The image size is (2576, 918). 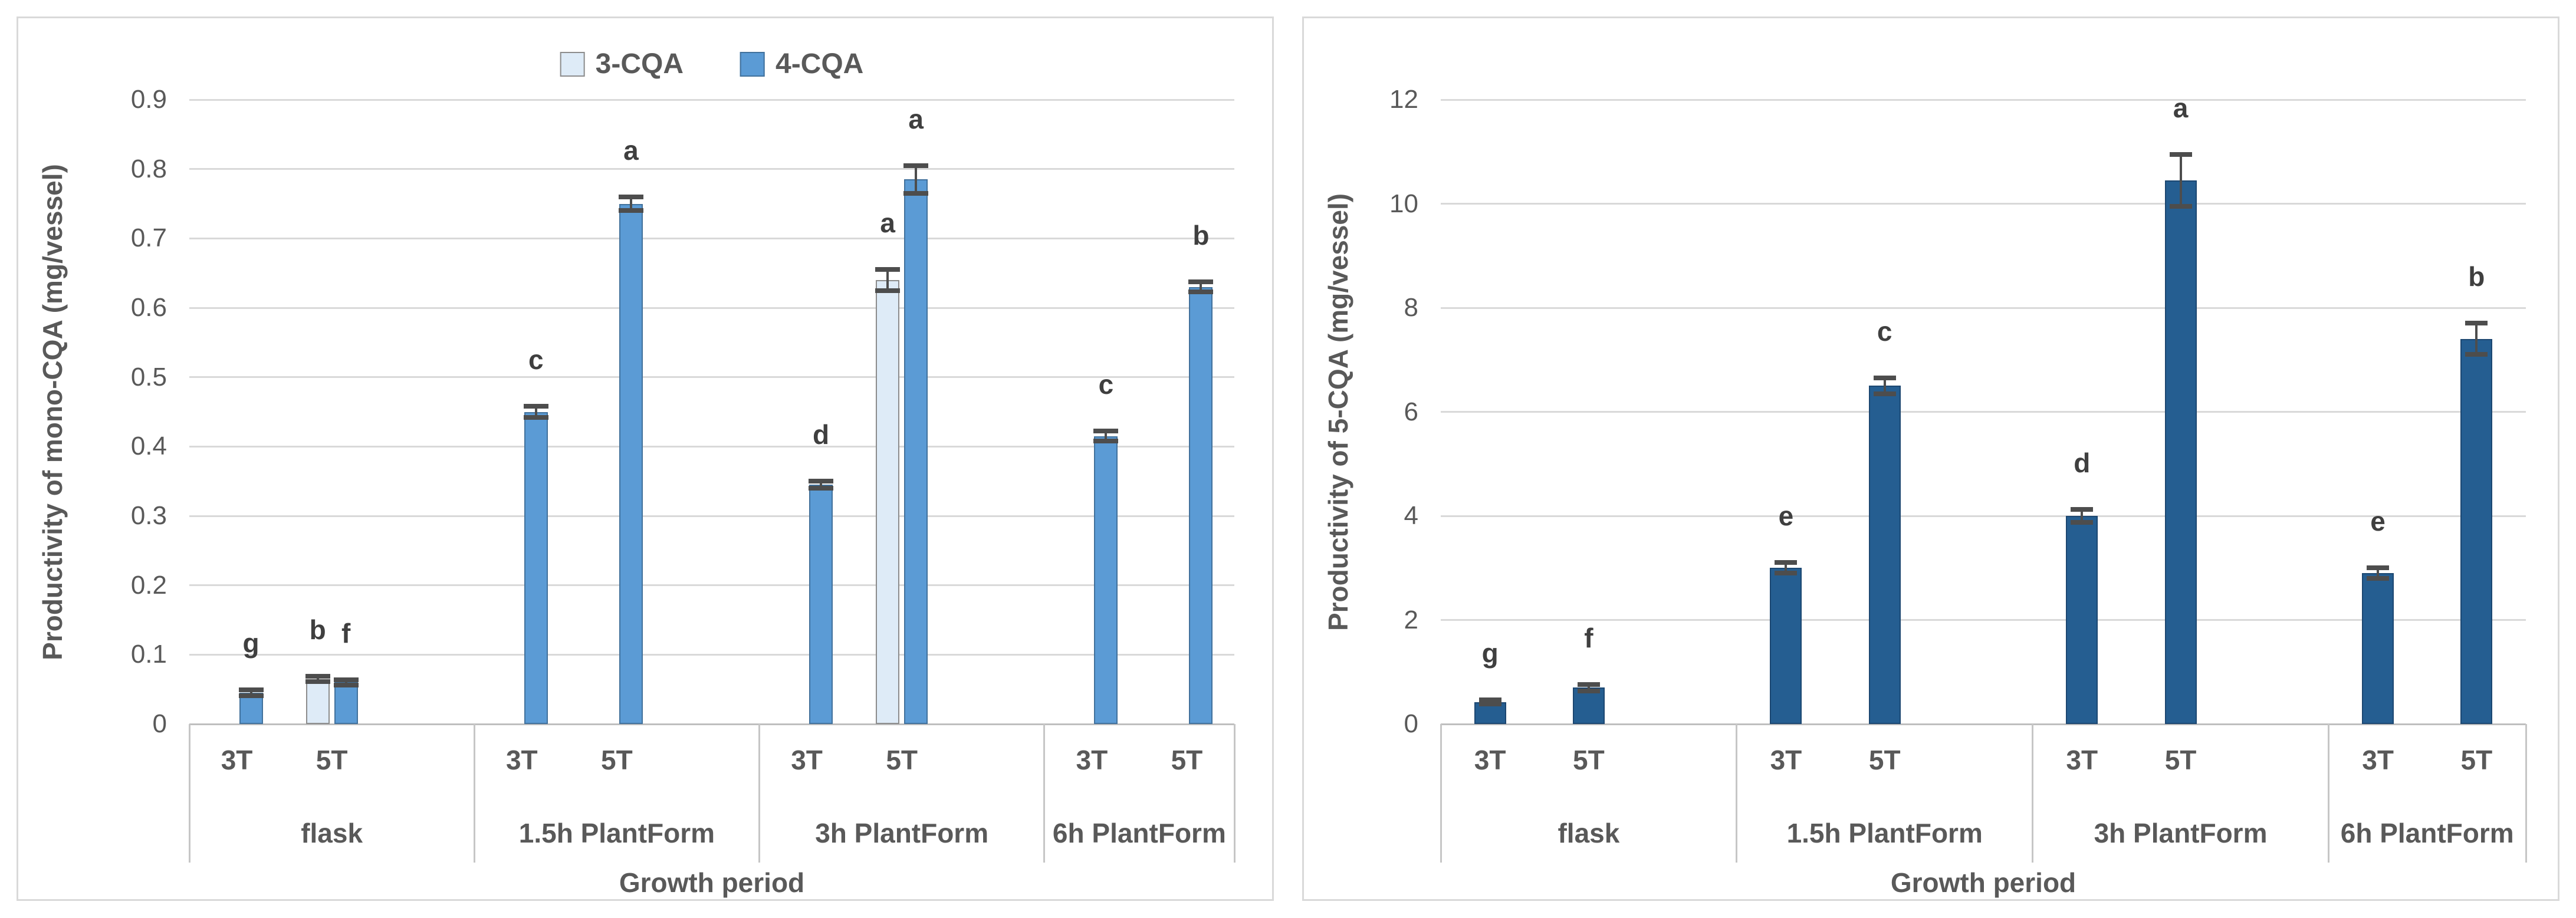 I want to click on x-axis-line, so click(x=711, y=724).